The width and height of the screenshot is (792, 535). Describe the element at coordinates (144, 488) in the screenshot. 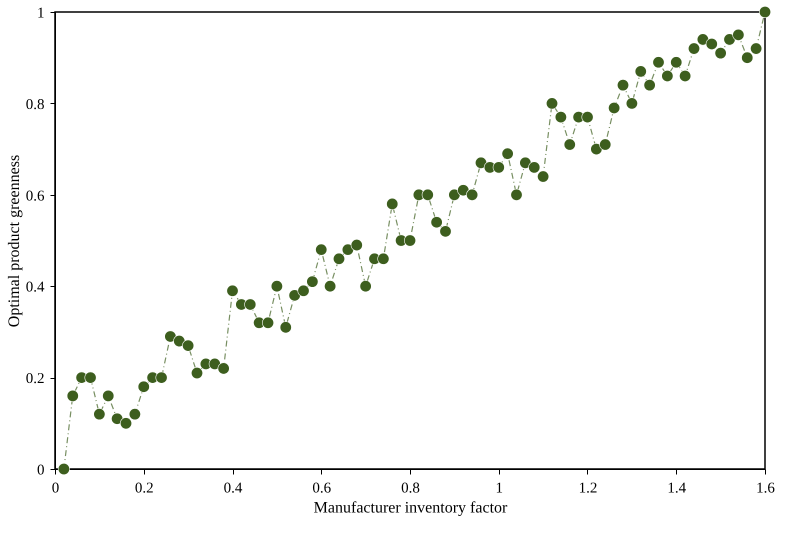

I see `x-tick-label: 0.2` at that location.